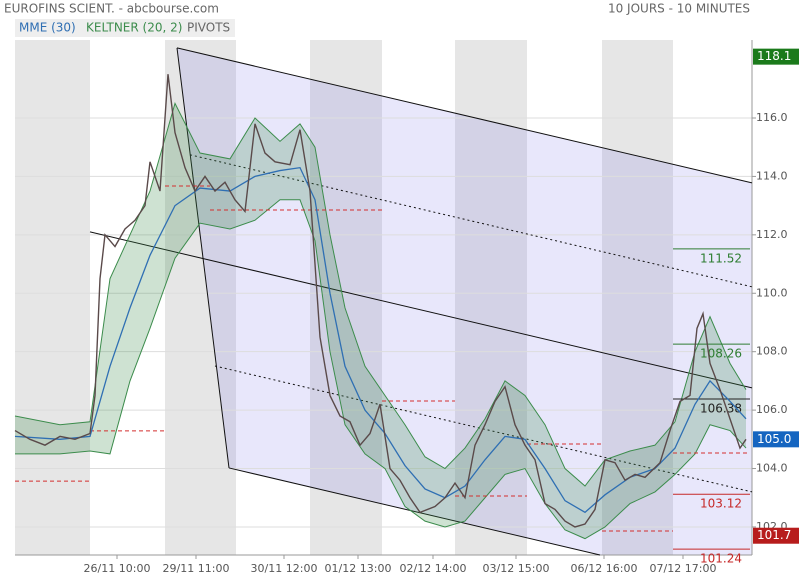 This screenshot has width=800, height=580. Describe the element at coordinates (721, 409) in the screenshot. I see `level-label: 106.38` at that location.